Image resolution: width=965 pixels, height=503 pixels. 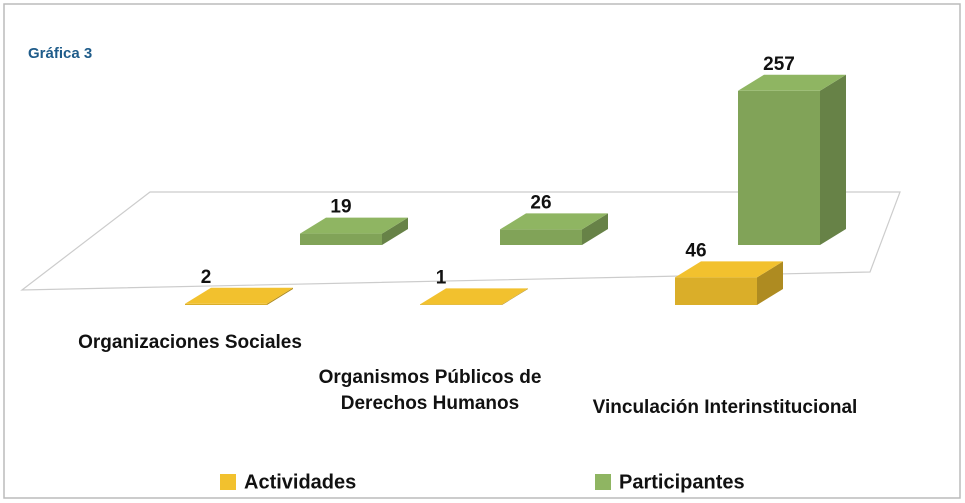 I want to click on data-label: 2, so click(x=206, y=277).